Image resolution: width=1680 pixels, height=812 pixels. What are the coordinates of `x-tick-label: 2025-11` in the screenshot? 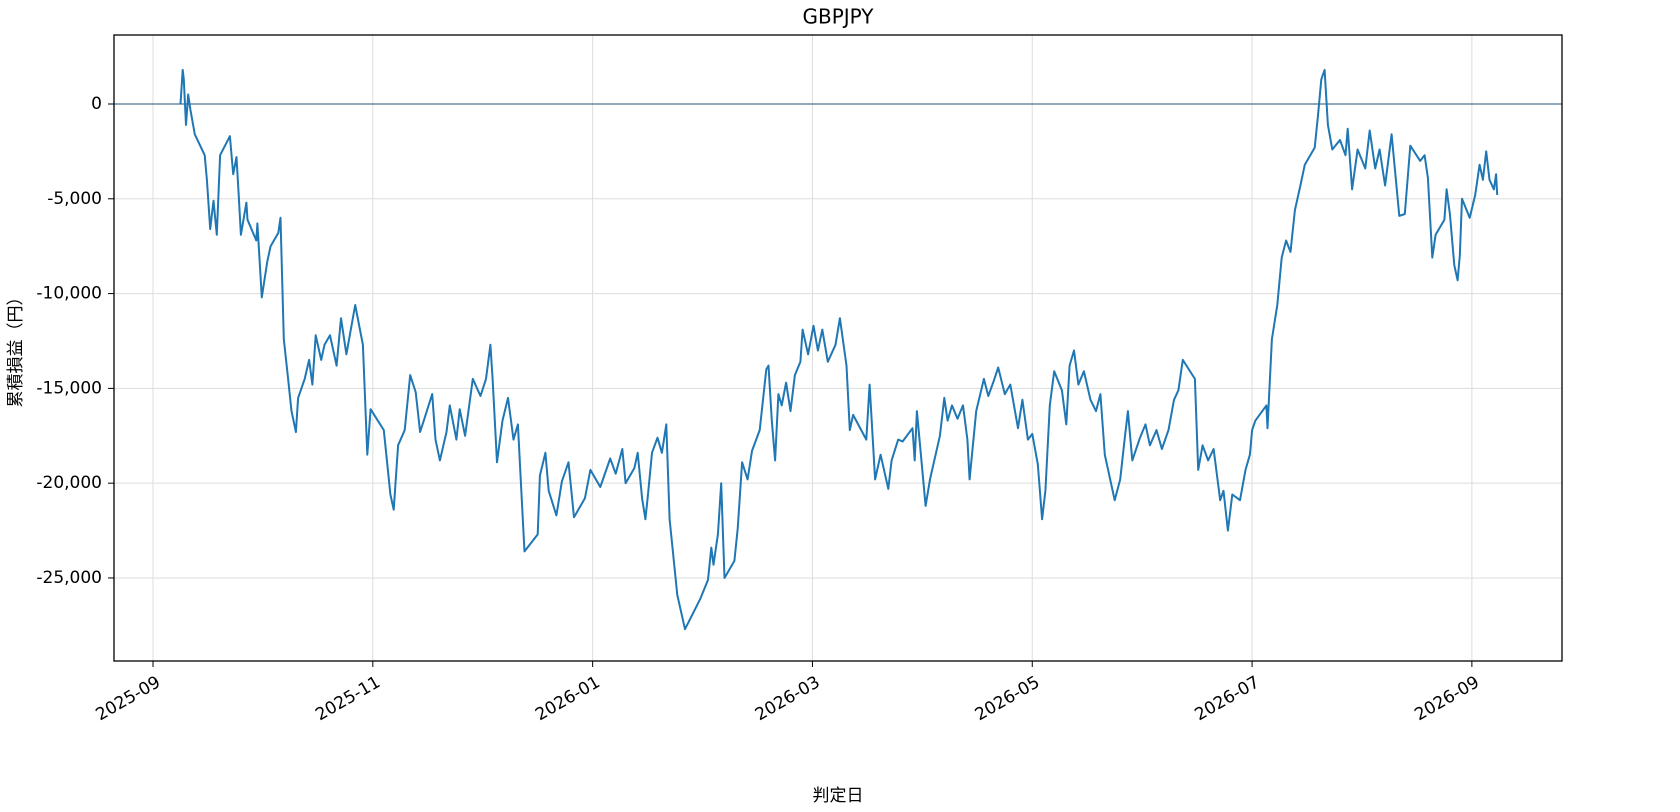 It's located at (348, 698).